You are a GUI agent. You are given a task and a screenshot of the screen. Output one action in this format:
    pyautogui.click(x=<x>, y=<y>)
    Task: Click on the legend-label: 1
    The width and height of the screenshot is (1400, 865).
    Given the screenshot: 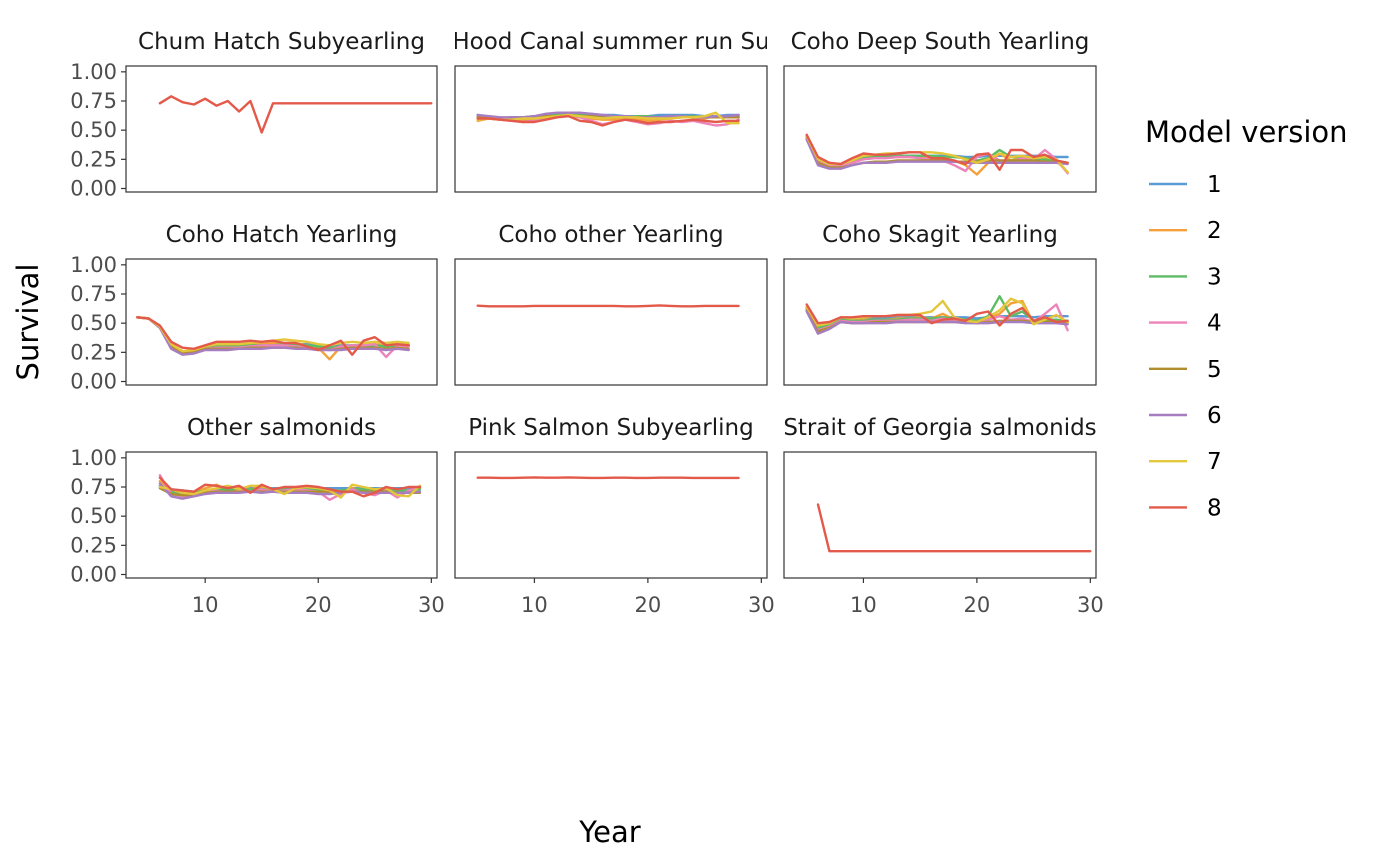 What is the action you would take?
    pyautogui.click(x=1214, y=185)
    